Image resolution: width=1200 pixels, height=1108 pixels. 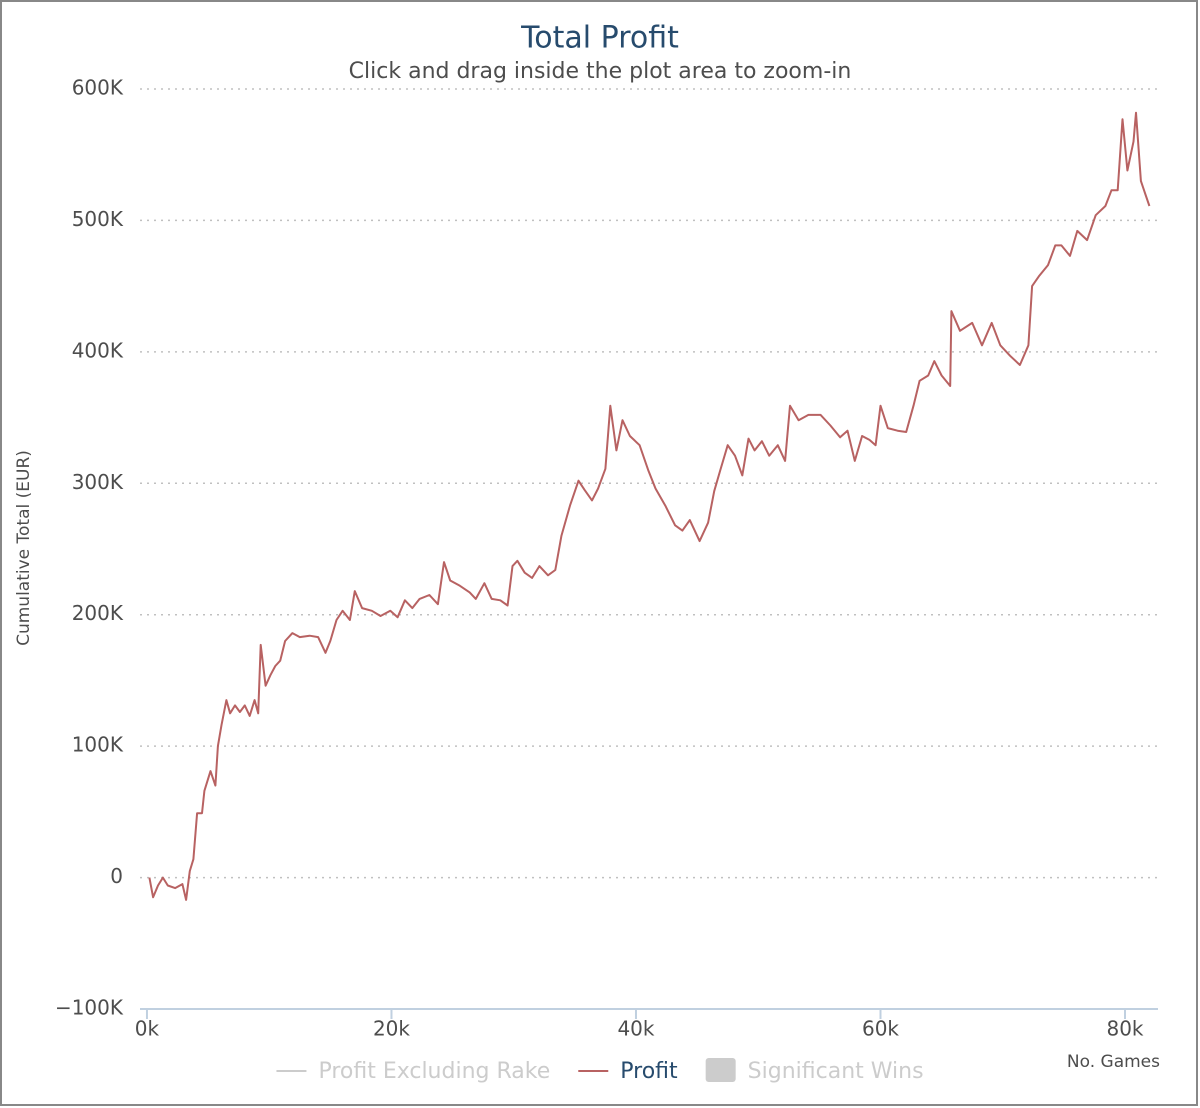 What do you see at coordinates (1124, 1029) in the screenshot?
I see `x-tick-label: 80k` at bounding box center [1124, 1029].